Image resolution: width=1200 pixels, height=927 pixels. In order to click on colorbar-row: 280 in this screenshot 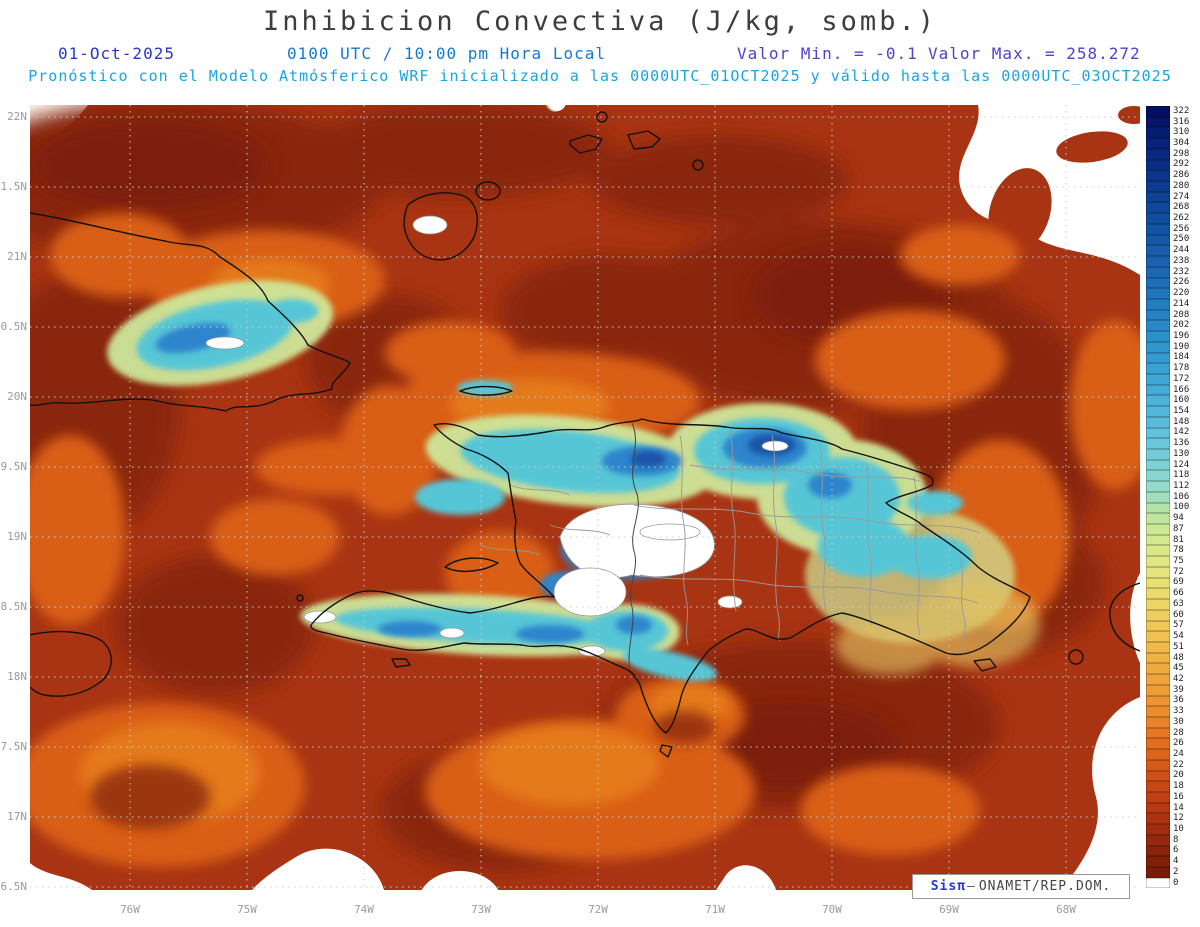, I will do `click(1173, 186)`.